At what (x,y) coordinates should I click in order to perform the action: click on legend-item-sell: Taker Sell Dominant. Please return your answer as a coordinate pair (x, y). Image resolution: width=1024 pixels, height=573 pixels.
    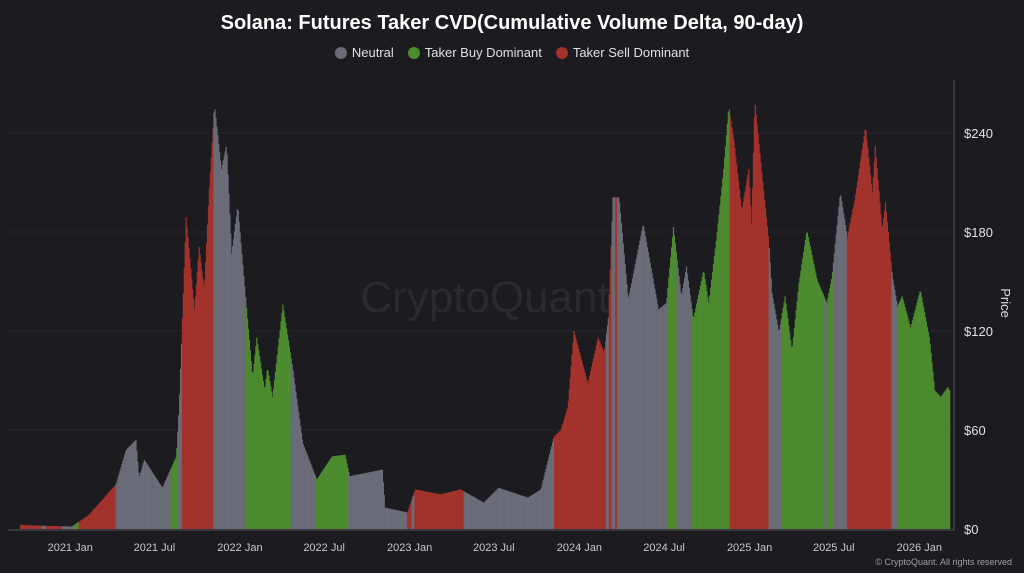
    Looking at the image, I should click on (622, 52).